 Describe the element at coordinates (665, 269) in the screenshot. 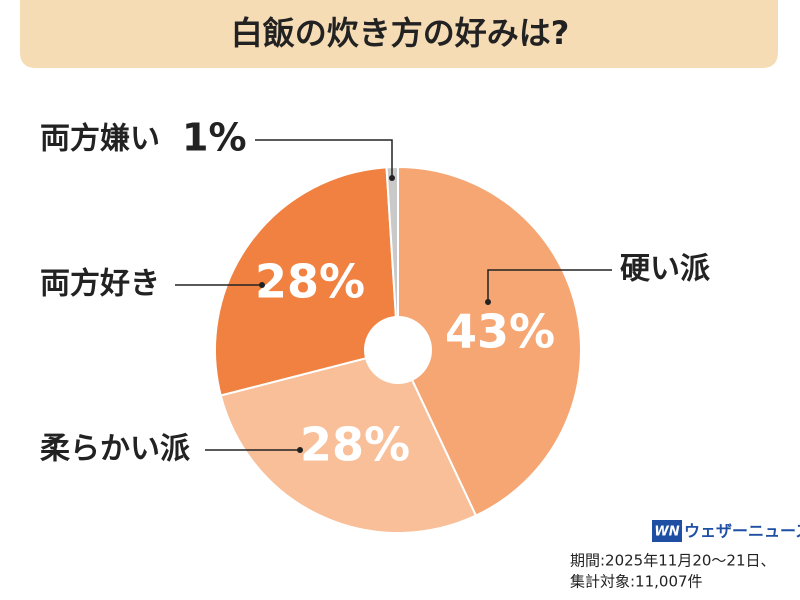

I see `category-label: 硬い派` at that location.